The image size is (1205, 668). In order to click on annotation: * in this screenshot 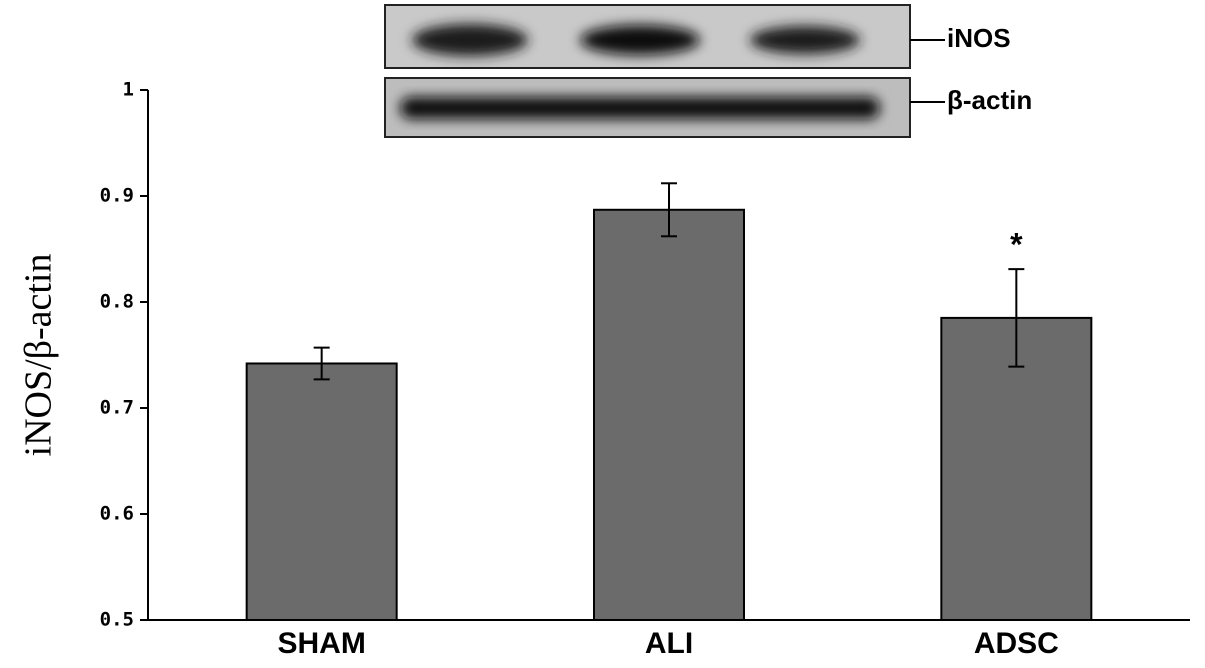, I will do `click(1016, 245)`.